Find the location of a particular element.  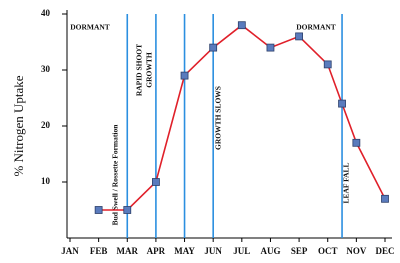

x-tick-label: AUG is located at coordinates (270, 251).